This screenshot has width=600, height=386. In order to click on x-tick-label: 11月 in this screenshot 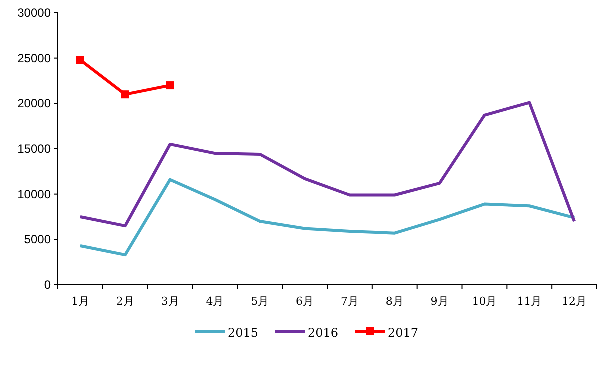, I will do `click(529, 301)`.